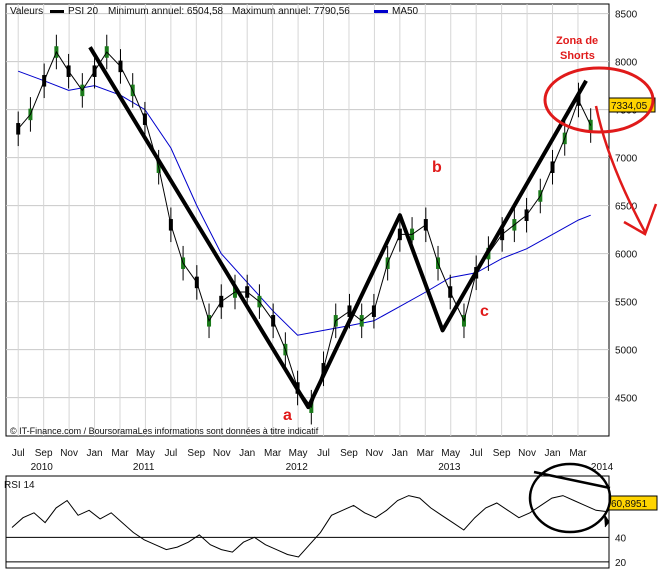 The height and width of the screenshot is (572, 659). I want to click on y-tick-label: 6500, so click(626, 207).